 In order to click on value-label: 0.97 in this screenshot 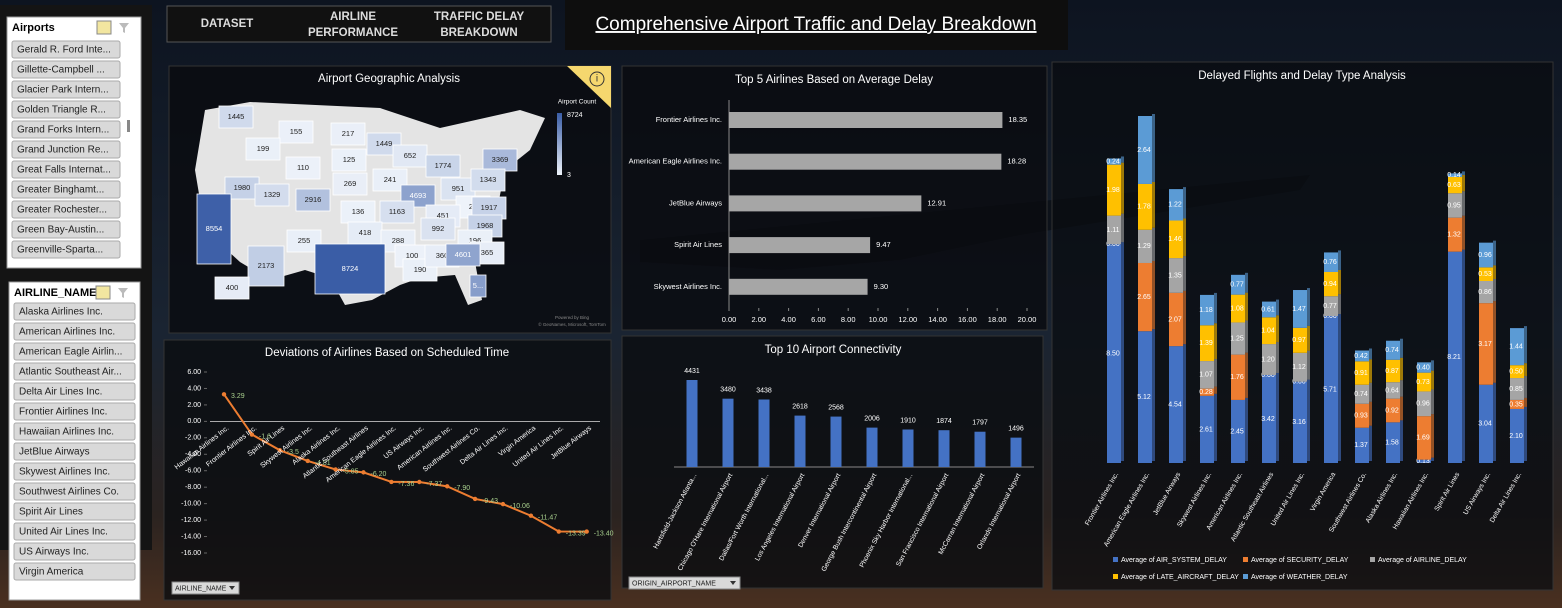, I will do `click(1299, 340)`.